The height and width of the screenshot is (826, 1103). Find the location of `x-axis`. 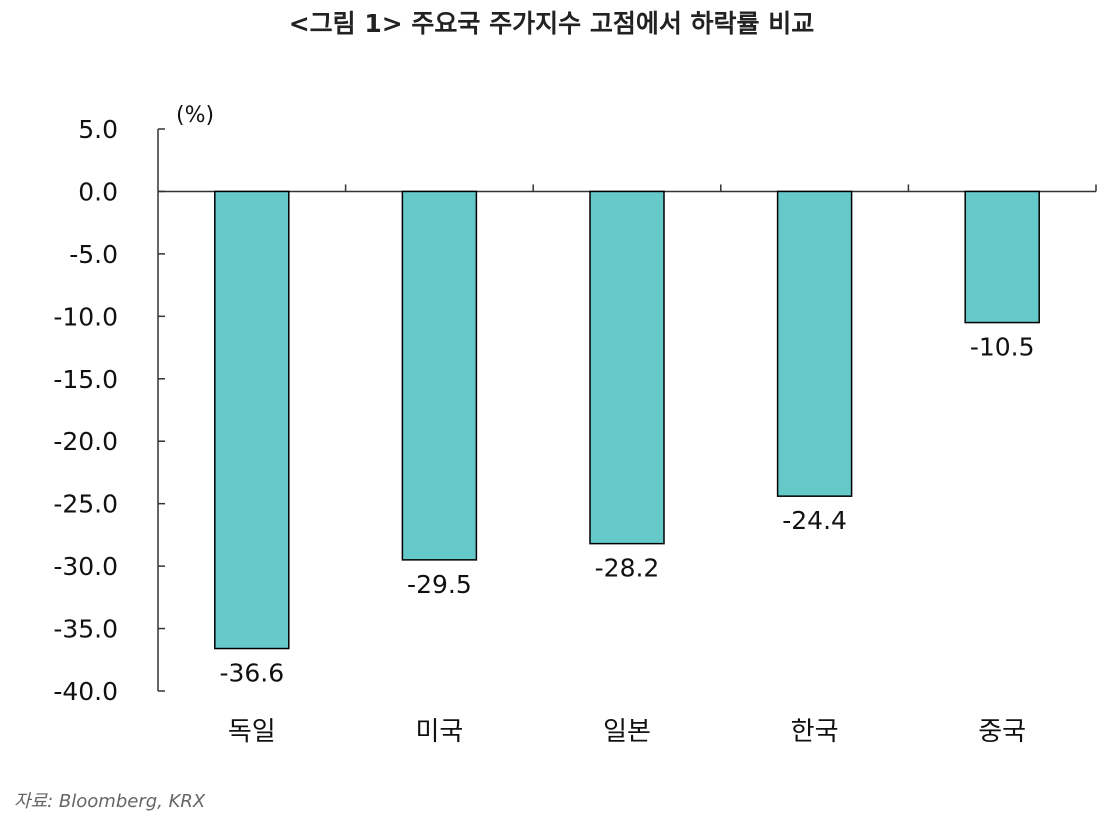

x-axis is located at coordinates (627, 188).